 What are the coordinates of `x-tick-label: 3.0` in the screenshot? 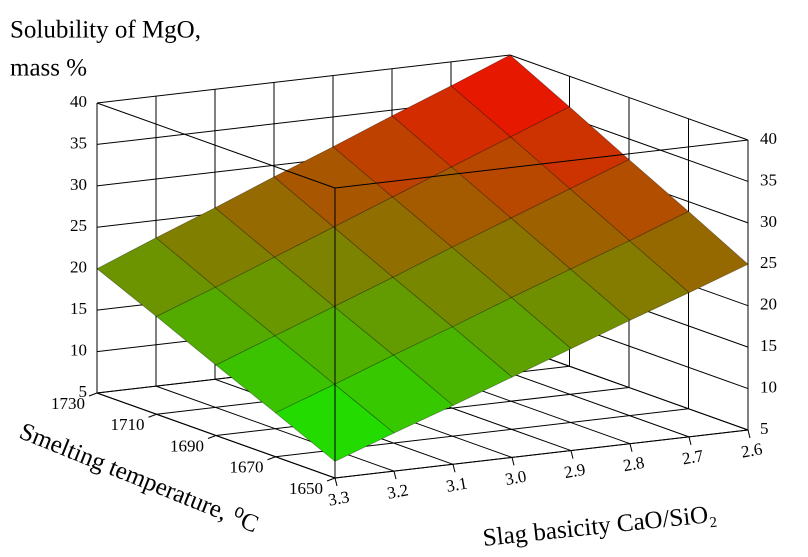 It's located at (516, 478).